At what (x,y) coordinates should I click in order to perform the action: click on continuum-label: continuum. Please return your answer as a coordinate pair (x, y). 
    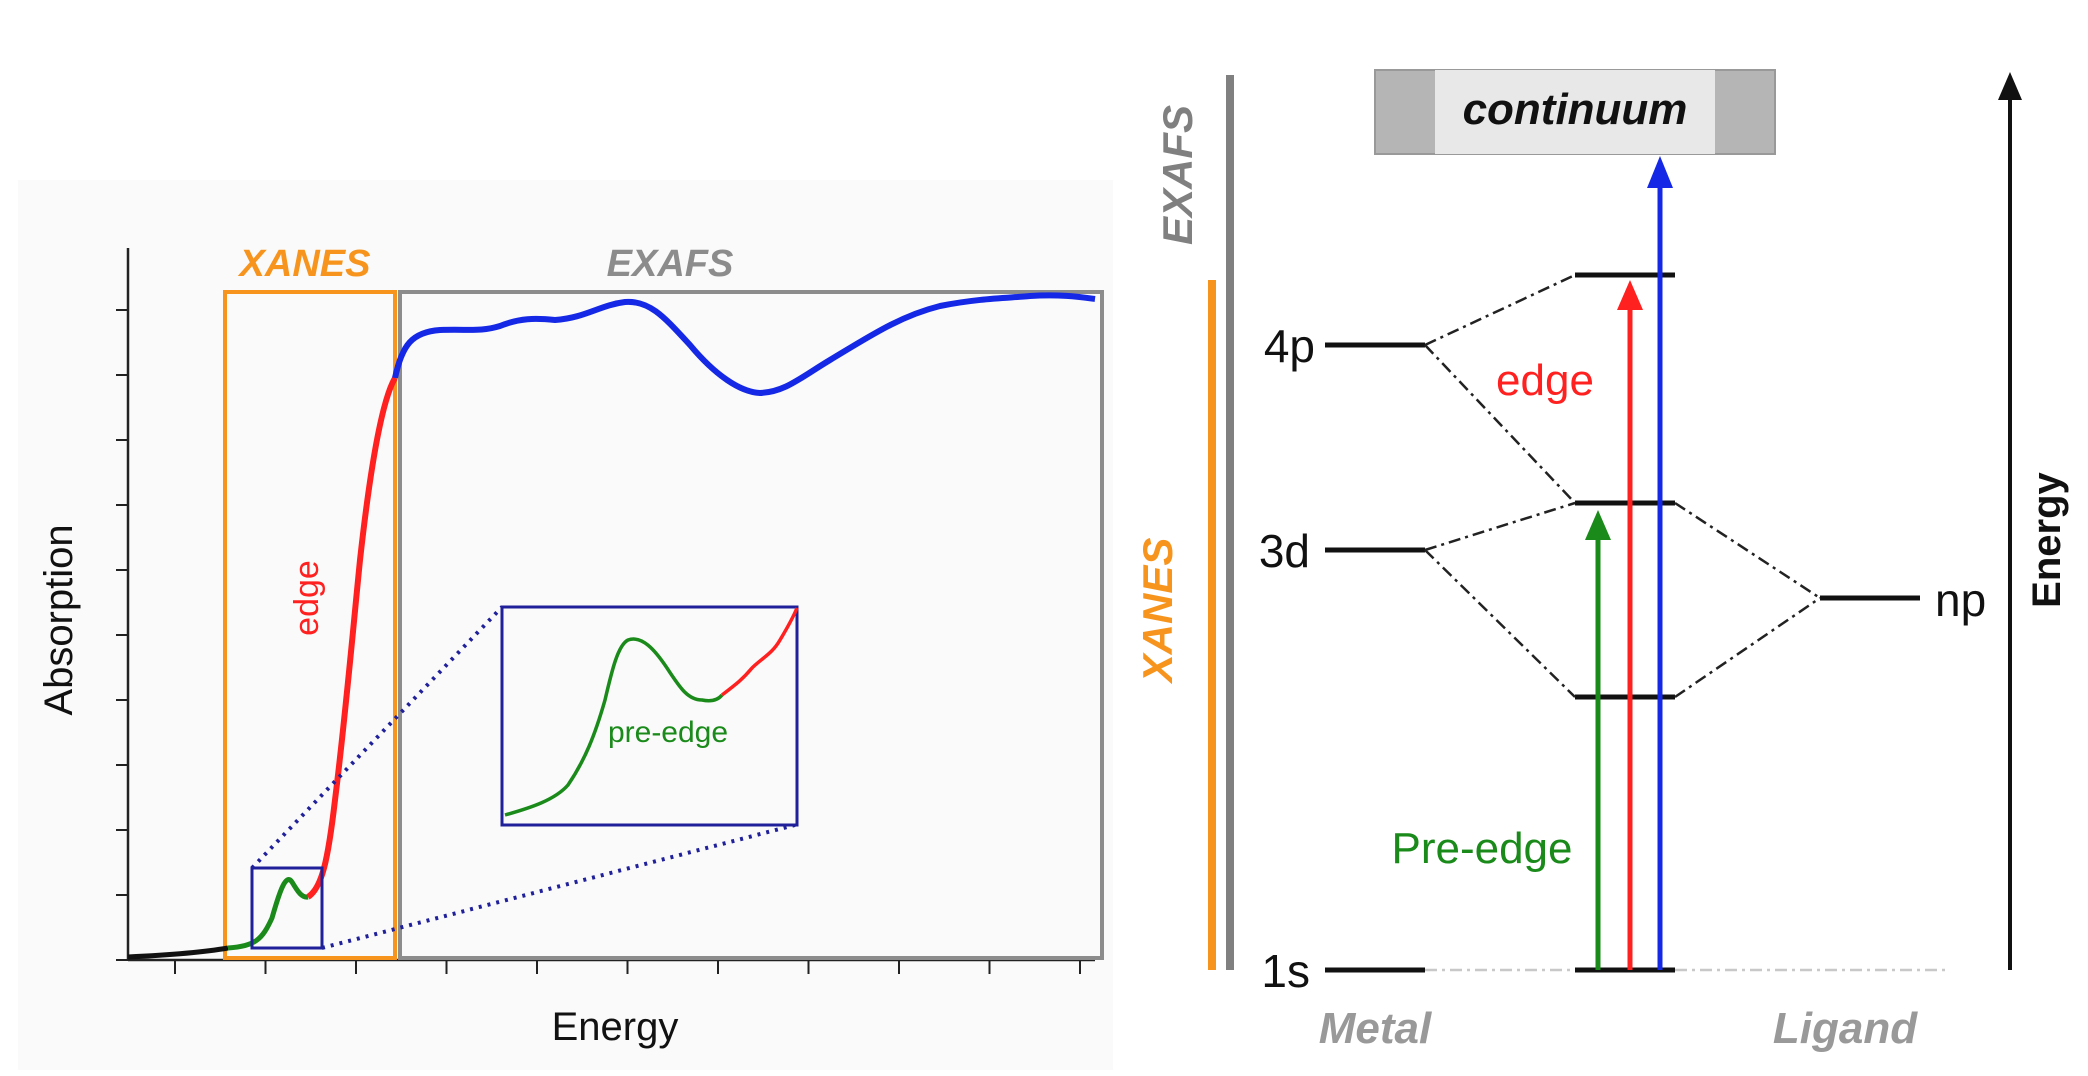
    Looking at the image, I should click on (1575, 109).